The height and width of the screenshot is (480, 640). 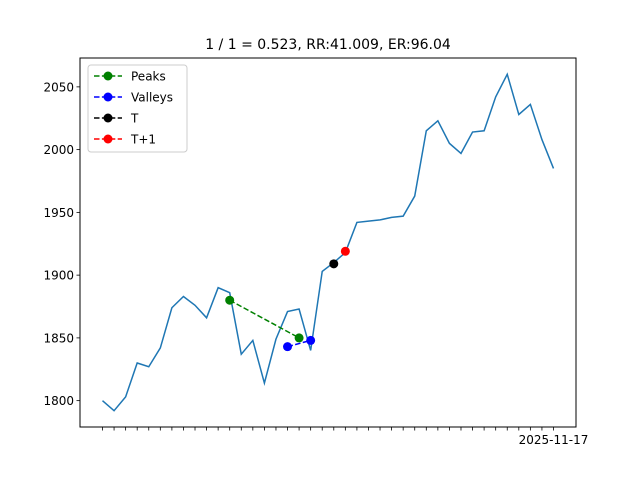 I want to click on y-tick-label: 2000, so click(x=58, y=150).